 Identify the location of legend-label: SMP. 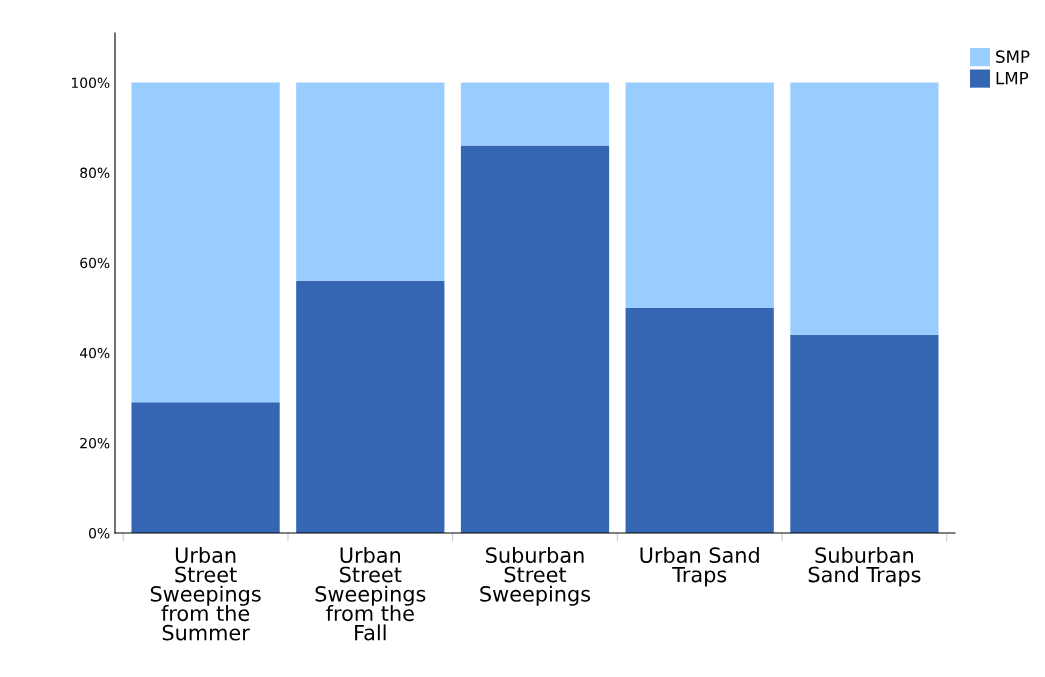
(1013, 56).